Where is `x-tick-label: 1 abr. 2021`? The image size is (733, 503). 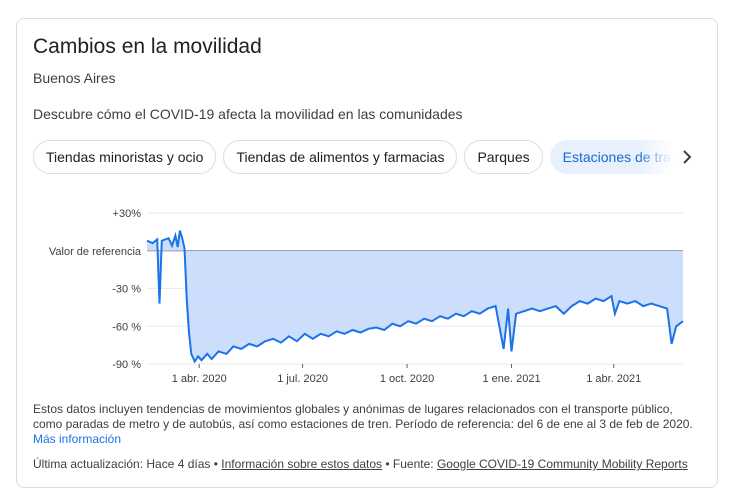
x-tick-label: 1 abr. 2021 is located at coordinates (613, 379).